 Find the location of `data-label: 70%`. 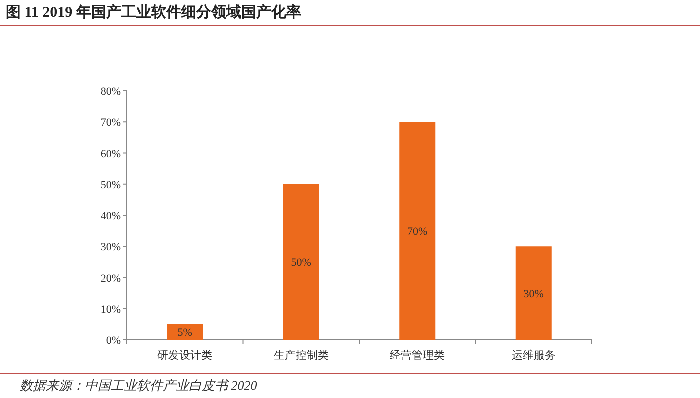

data-label: 70% is located at coordinates (418, 232).